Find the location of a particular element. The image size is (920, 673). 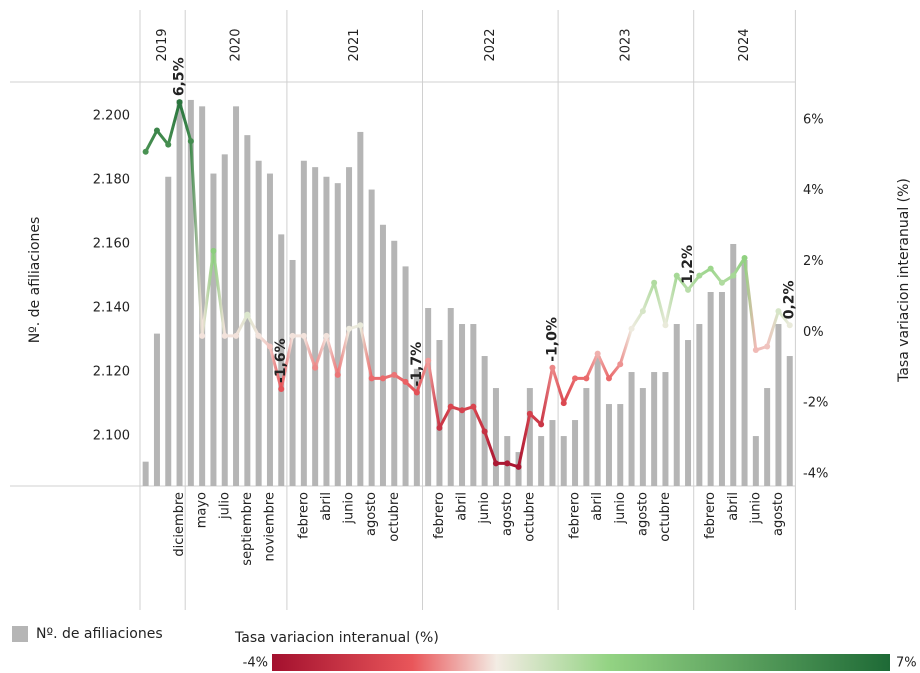

y-tick-label: 2.140 is located at coordinates (111, 308).